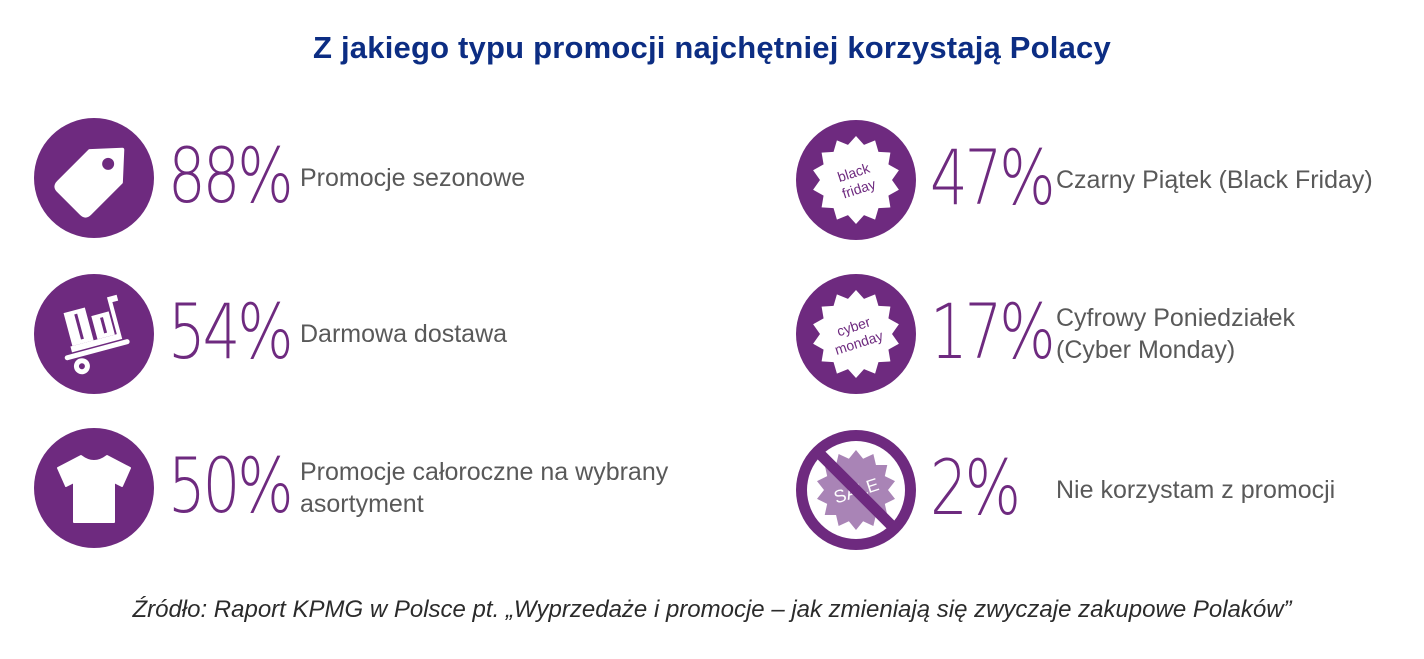  What do you see at coordinates (231, 485) in the screenshot?
I see `value-label: 50%` at bounding box center [231, 485].